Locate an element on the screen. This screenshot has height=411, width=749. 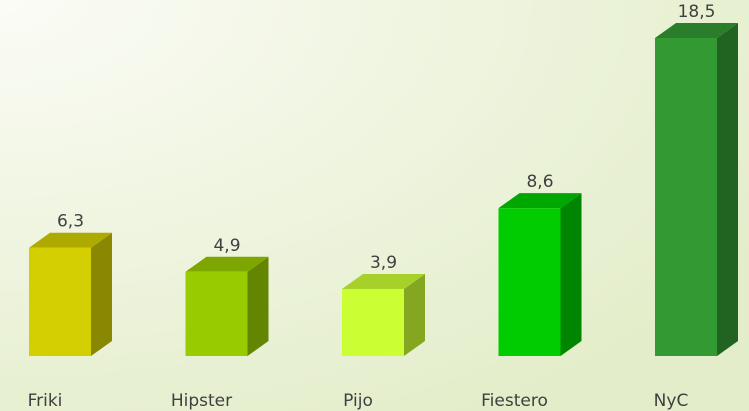
value-label: 4,9 is located at coordinates (226, 246).